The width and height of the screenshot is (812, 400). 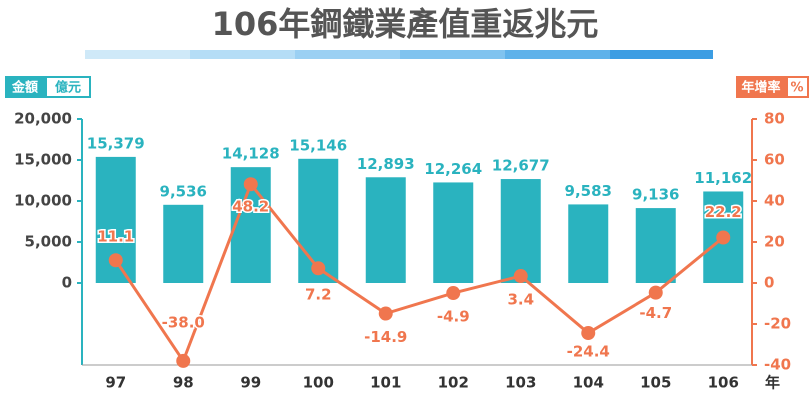 I want to click on line-value-label: 48.2, so click(x=250, y=207).